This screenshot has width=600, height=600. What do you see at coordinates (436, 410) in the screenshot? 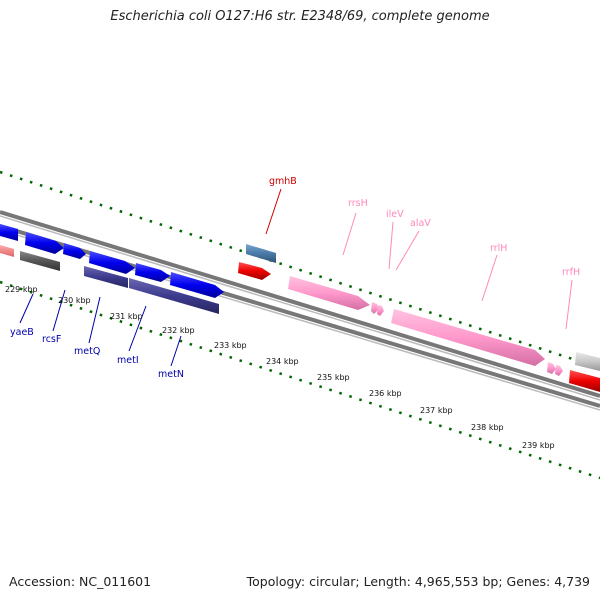
I see `kbp-label: 237 kbp` at bounding box center [436, 410].